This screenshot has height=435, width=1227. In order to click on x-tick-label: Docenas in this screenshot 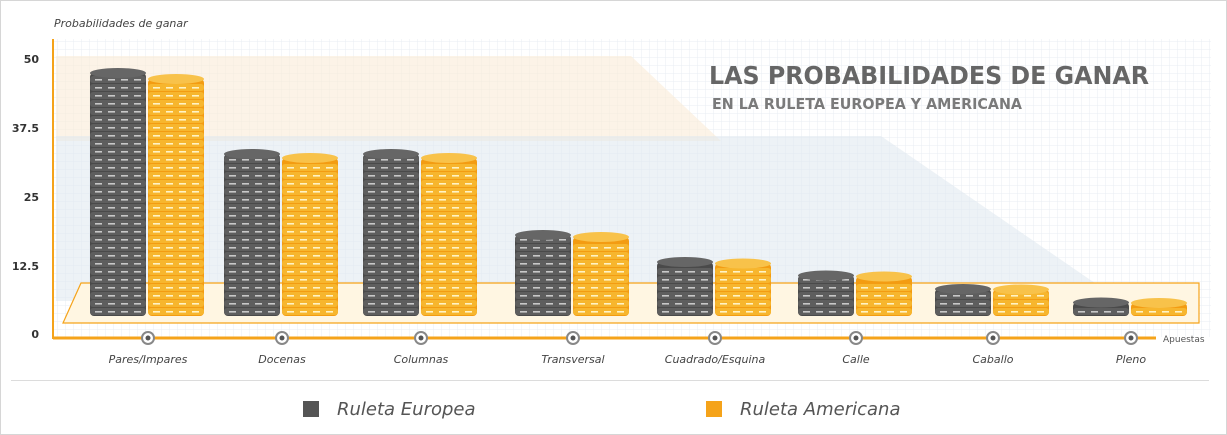, I will do `click(282, 359)`.